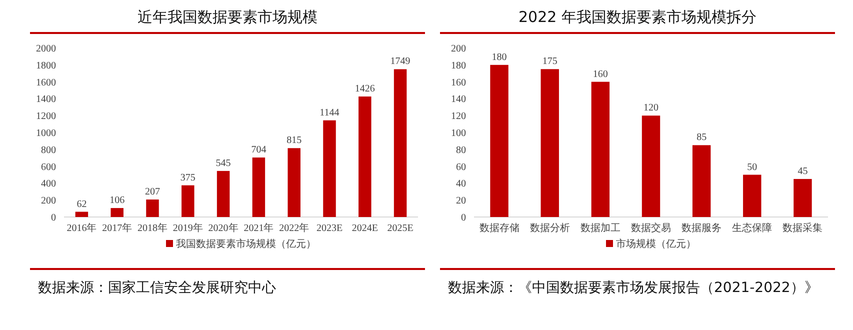 The image size is (853, 330). I want to click on x-tick-label: 2021年, so click(259, 228).